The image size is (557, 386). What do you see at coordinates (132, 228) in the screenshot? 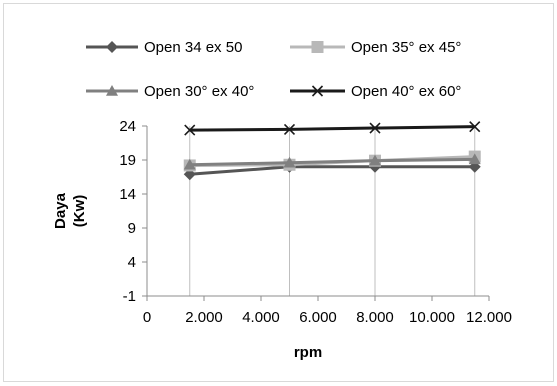
I see `y-tick-label: 9` at bounding box center [132, 228].